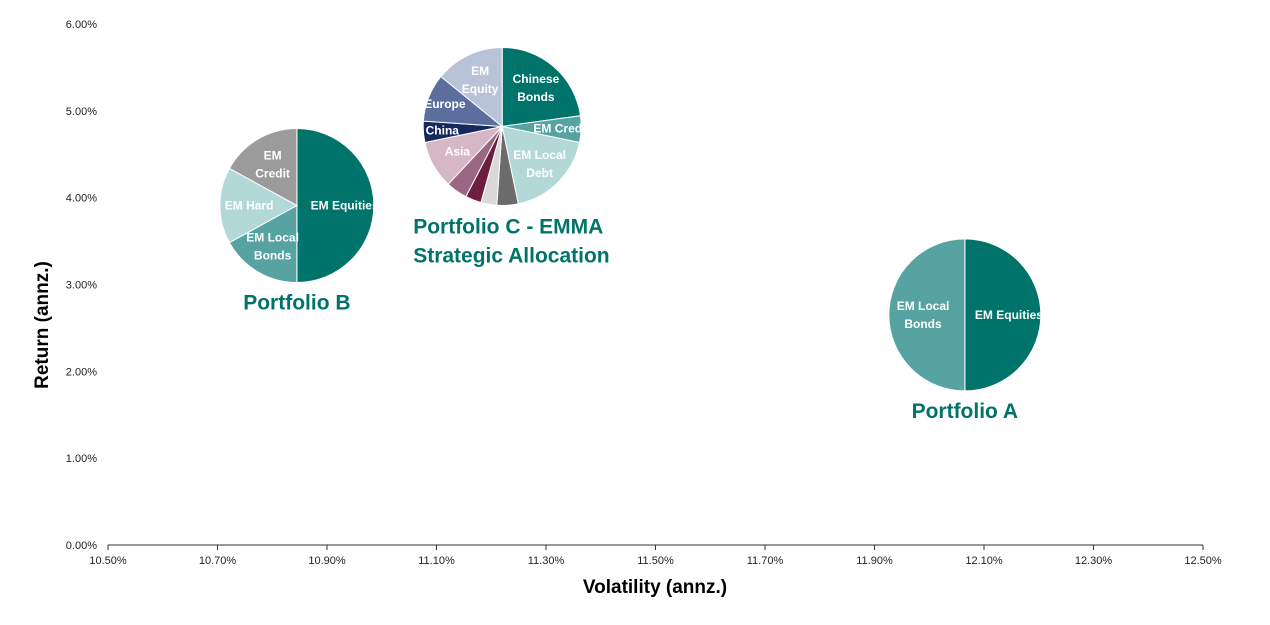  I want to click on x-tick-label: 10.50%, so click(108, 561).